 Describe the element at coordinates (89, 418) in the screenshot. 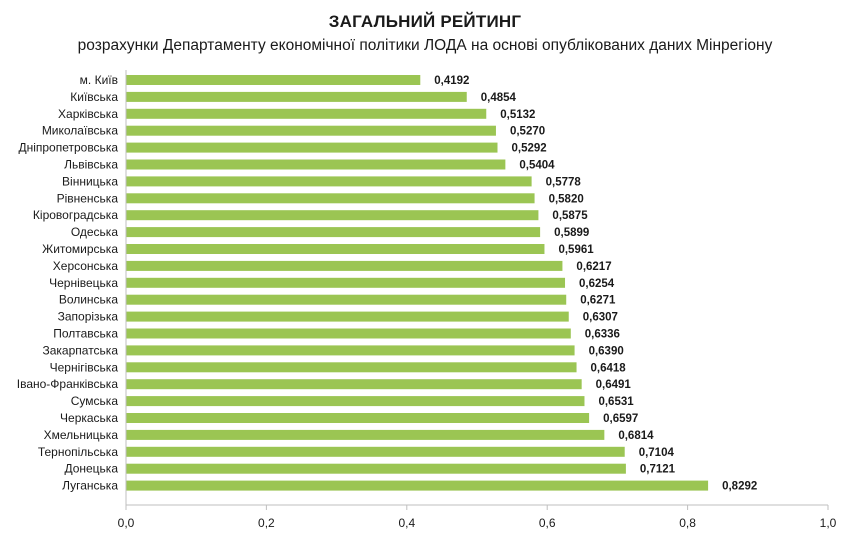

I see `category-label: Черкаська` at that location.